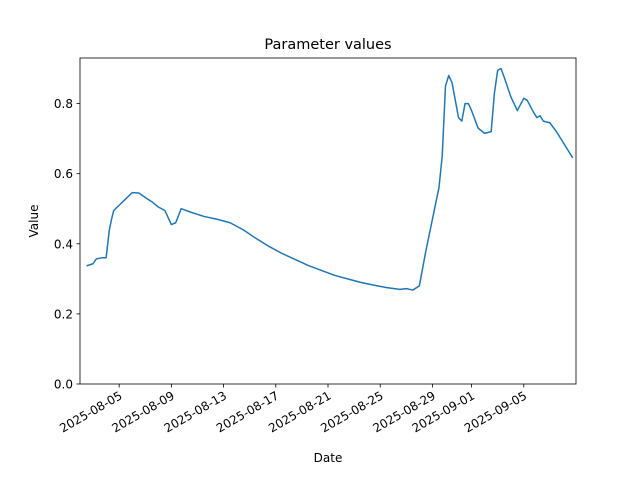 The image size is (640, 480). I want to click on y-tick-label: 0.4, so click(63, 244).